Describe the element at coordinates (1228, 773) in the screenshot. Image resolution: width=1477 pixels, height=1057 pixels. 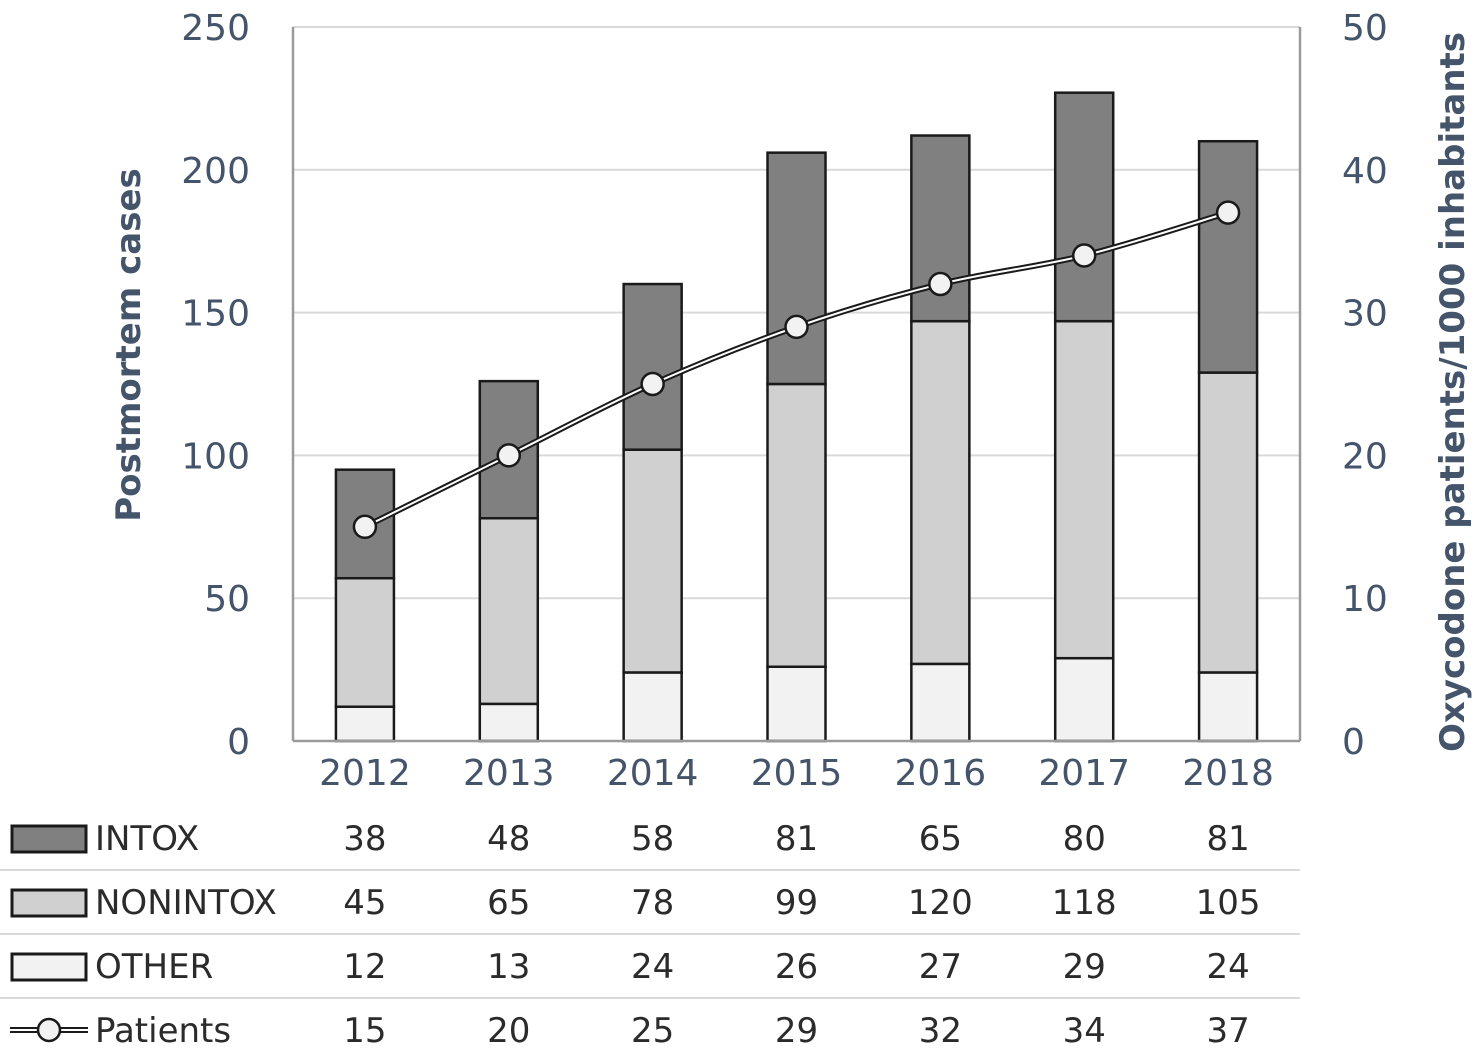
I see `x-tick-label: 2018` at that location.